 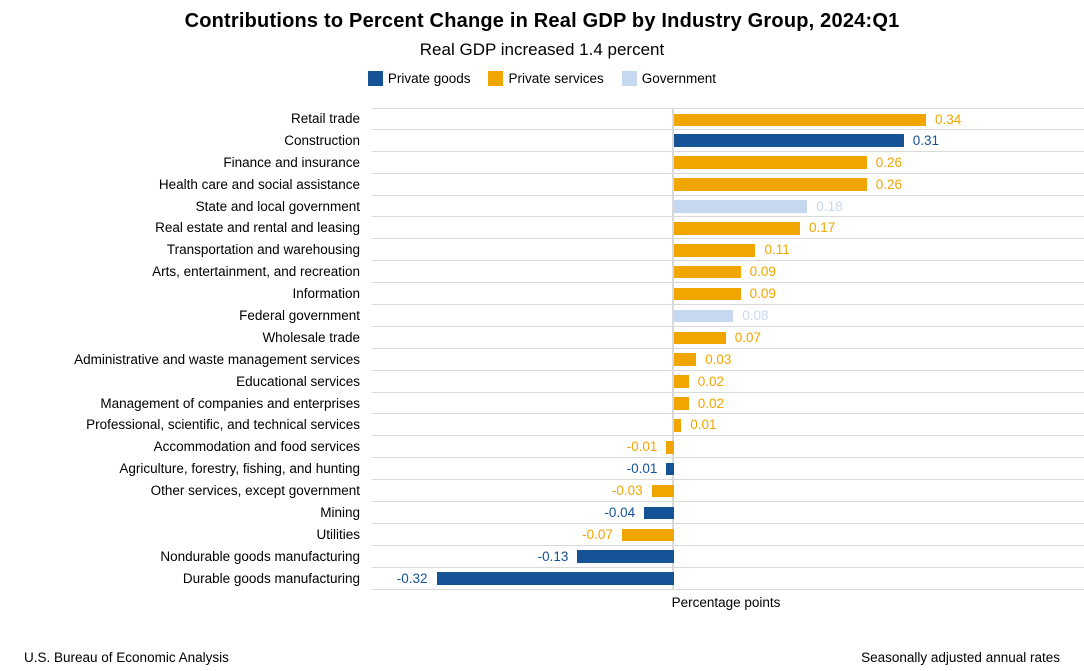 I want to click on category-label: Real estate and rental and leasing, so click(x=257, y=228).